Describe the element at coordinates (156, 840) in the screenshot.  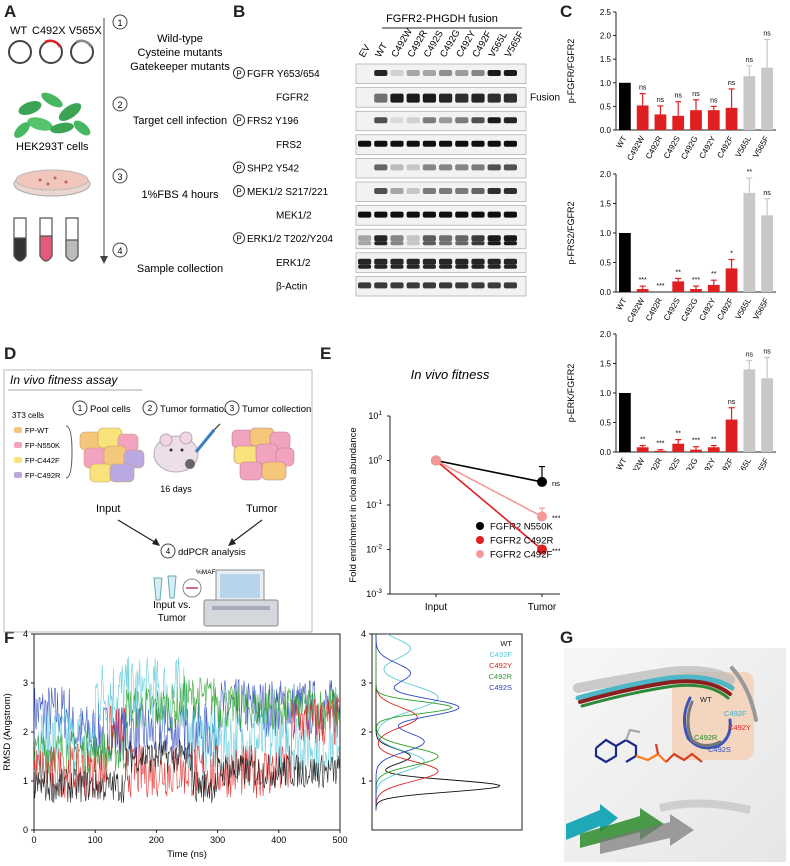
I see `x-tick-label: 200` at that location.